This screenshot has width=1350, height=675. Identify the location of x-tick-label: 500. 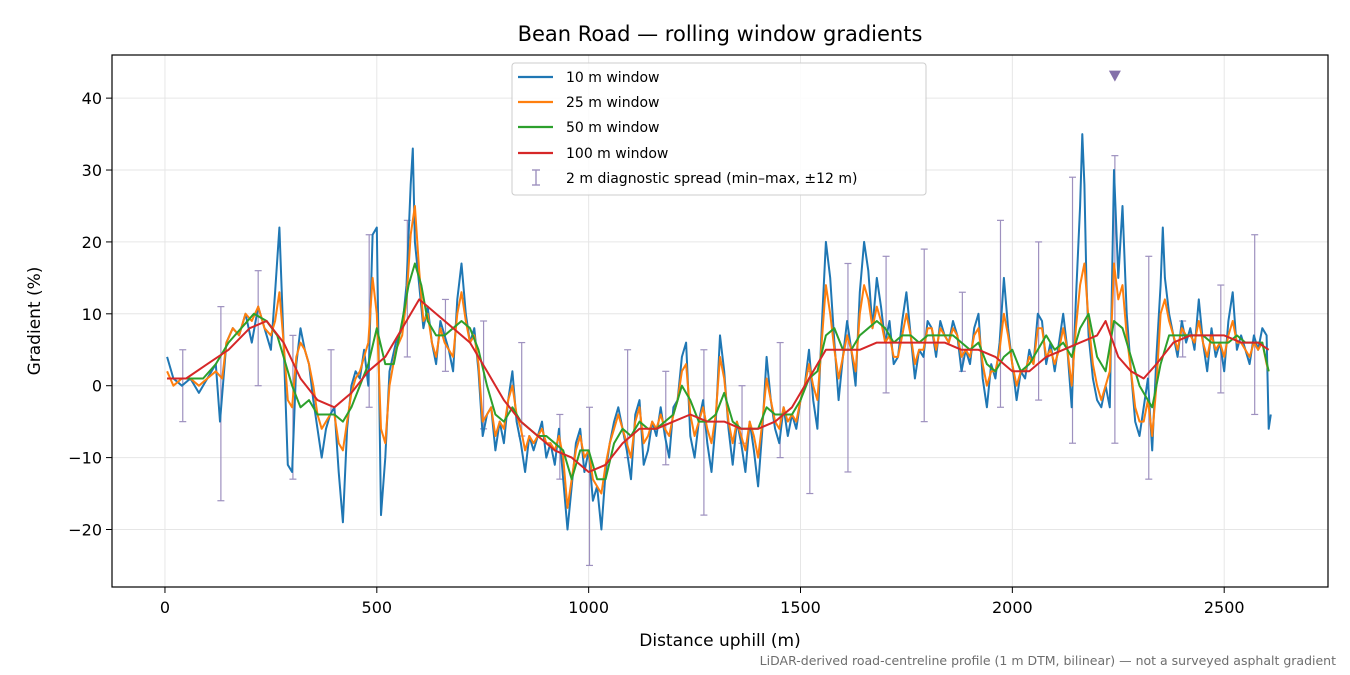
(377, 607).